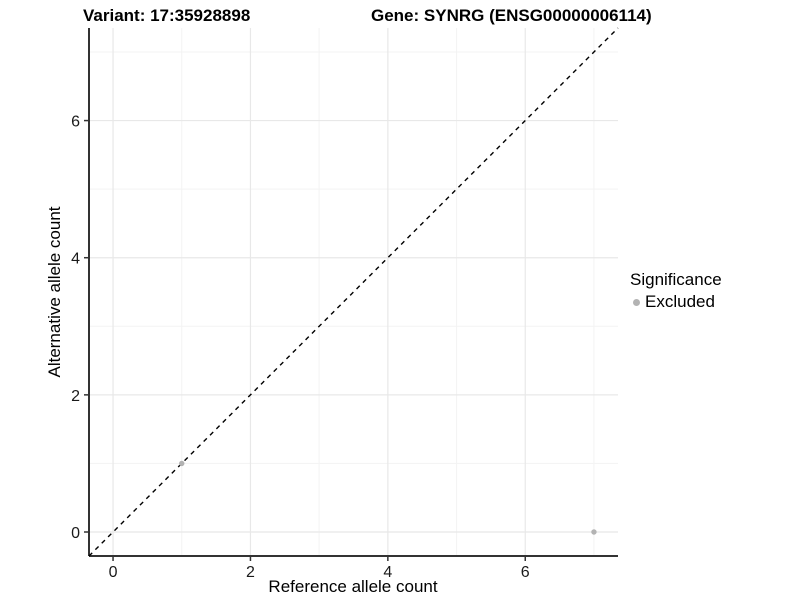  Describe the element at coordinates (353, 586) in the screenshot. I see `x-axis-title: Reference allele count` at that location.